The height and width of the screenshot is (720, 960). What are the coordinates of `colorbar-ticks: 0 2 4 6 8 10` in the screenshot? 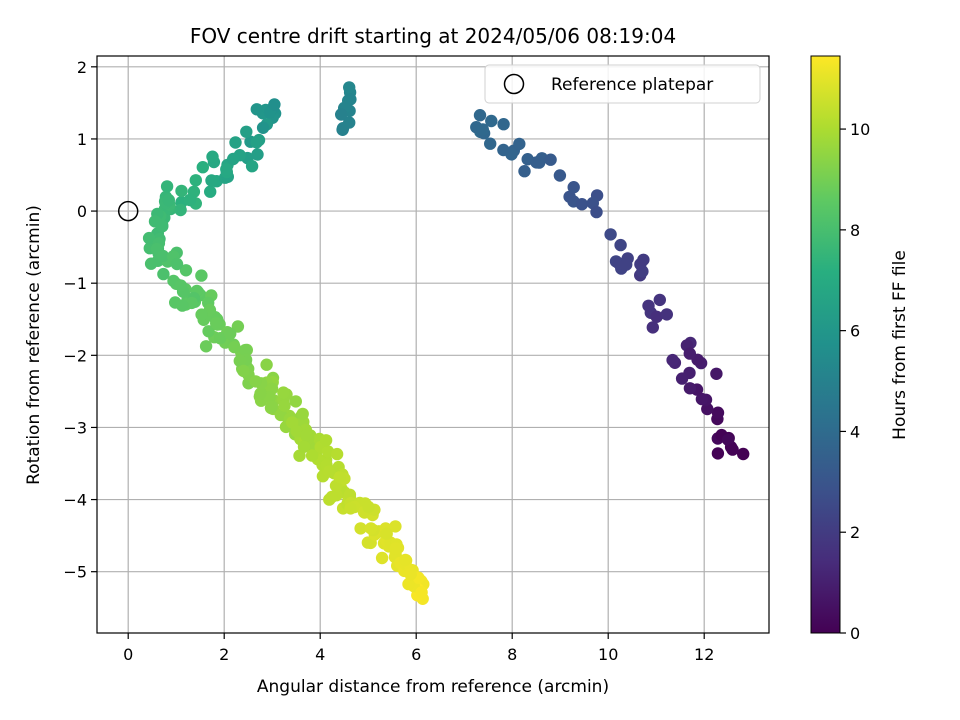 It's located at (855, 381).